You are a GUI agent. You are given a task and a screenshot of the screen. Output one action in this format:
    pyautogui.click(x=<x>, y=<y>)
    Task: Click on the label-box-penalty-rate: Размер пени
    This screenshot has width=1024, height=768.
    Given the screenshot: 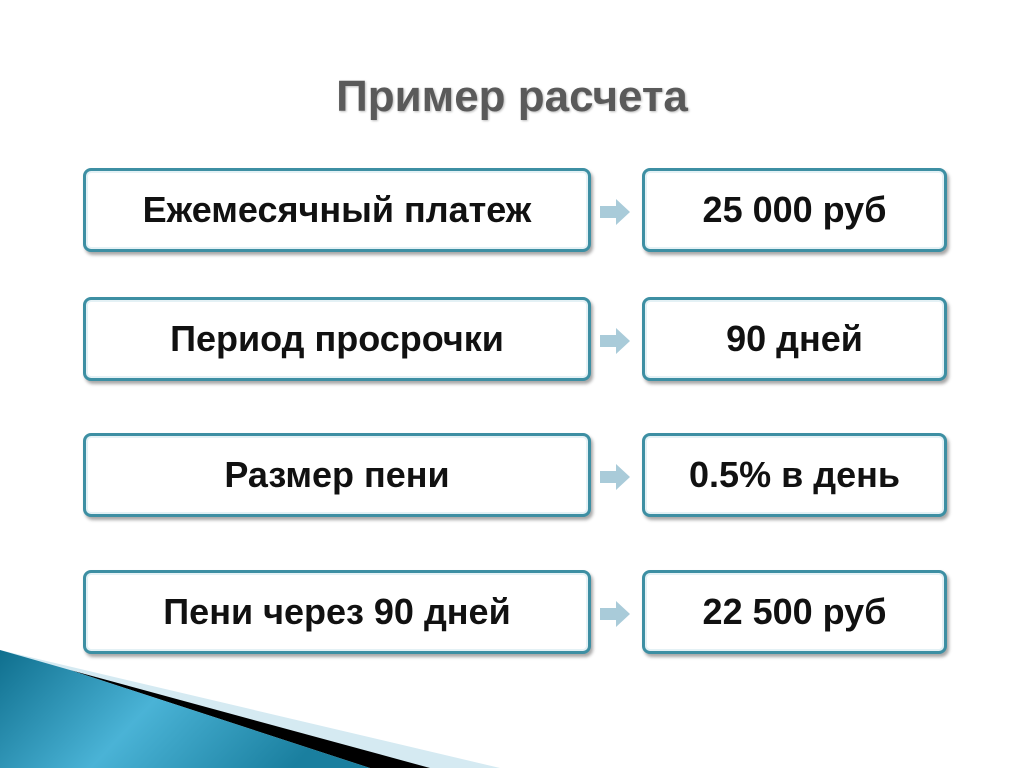 What is the action you would take?
    pyautogui.click(x=337, y=475)
    